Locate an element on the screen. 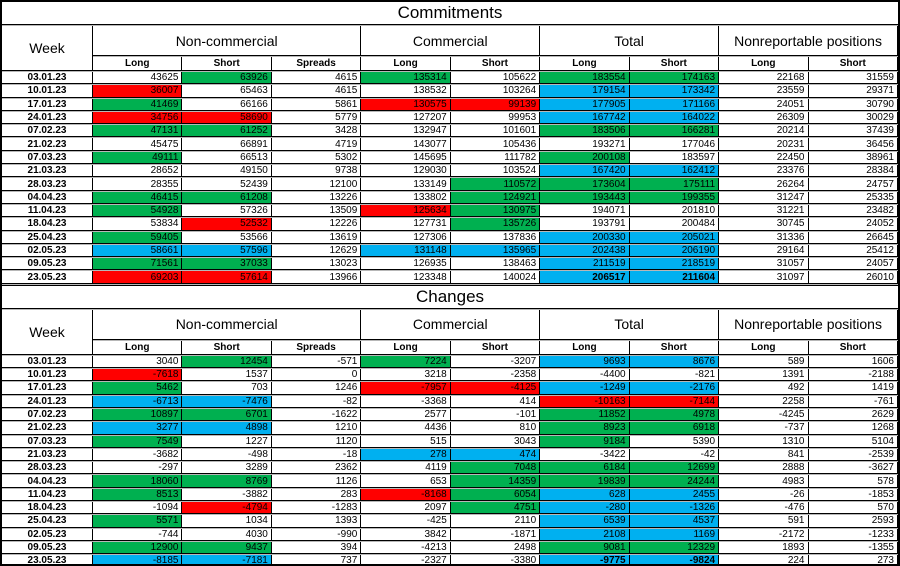 The width and height of the screenshot is (900, 566). subheader-c-short: Short is located at coordinates (495, 64).